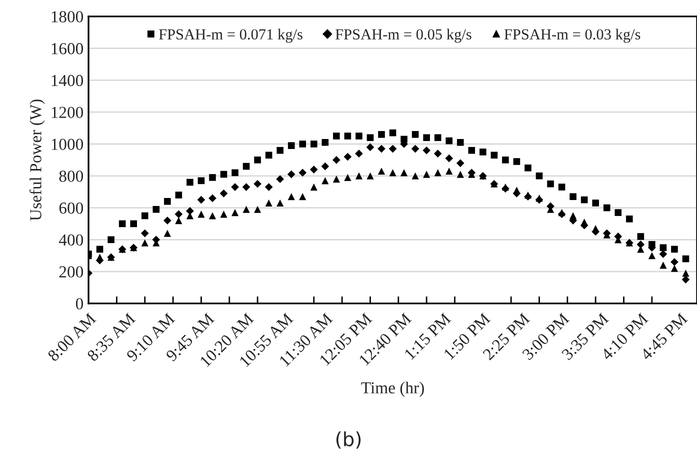 Image resolution: width=697 pixels, height=457 pixels. I want to click on x-axis-title: Time (hr), so click(392, 389).